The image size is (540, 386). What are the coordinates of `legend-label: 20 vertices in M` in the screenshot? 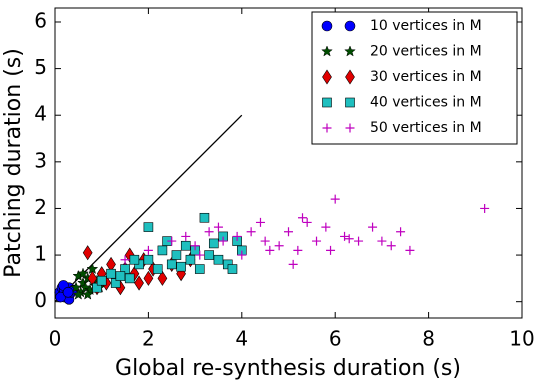 It's located at (426, 52).